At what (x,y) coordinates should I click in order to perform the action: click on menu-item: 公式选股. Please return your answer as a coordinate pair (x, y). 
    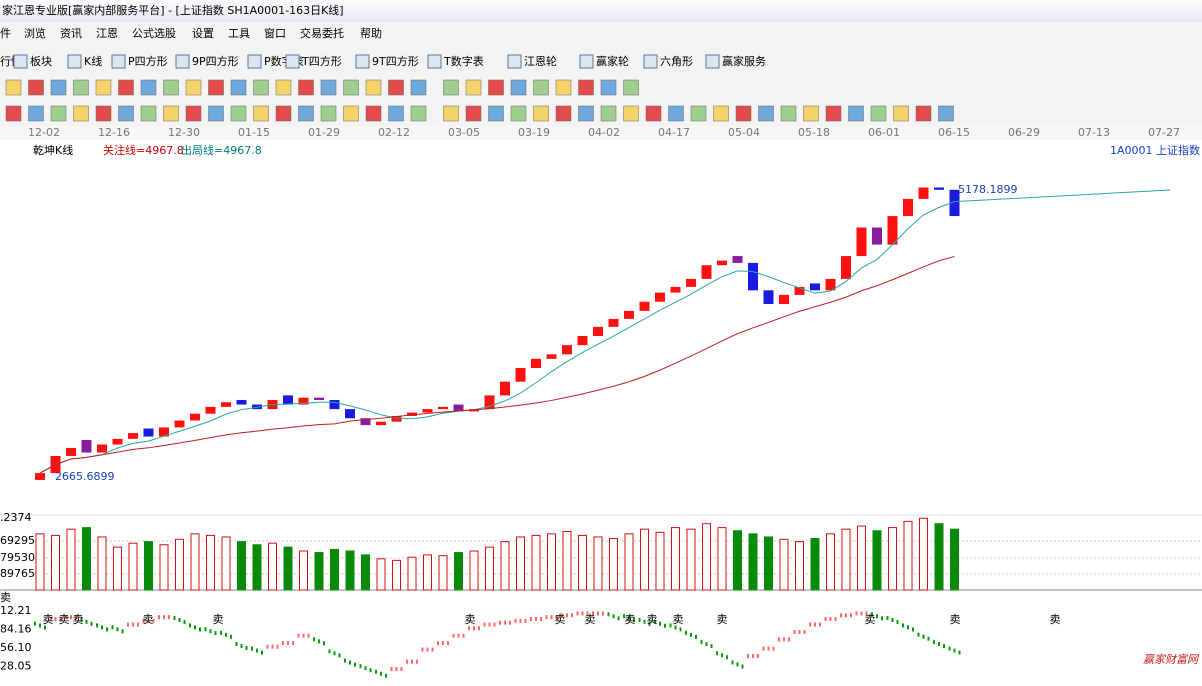
    Looking at the image, I should click on (154, 33).